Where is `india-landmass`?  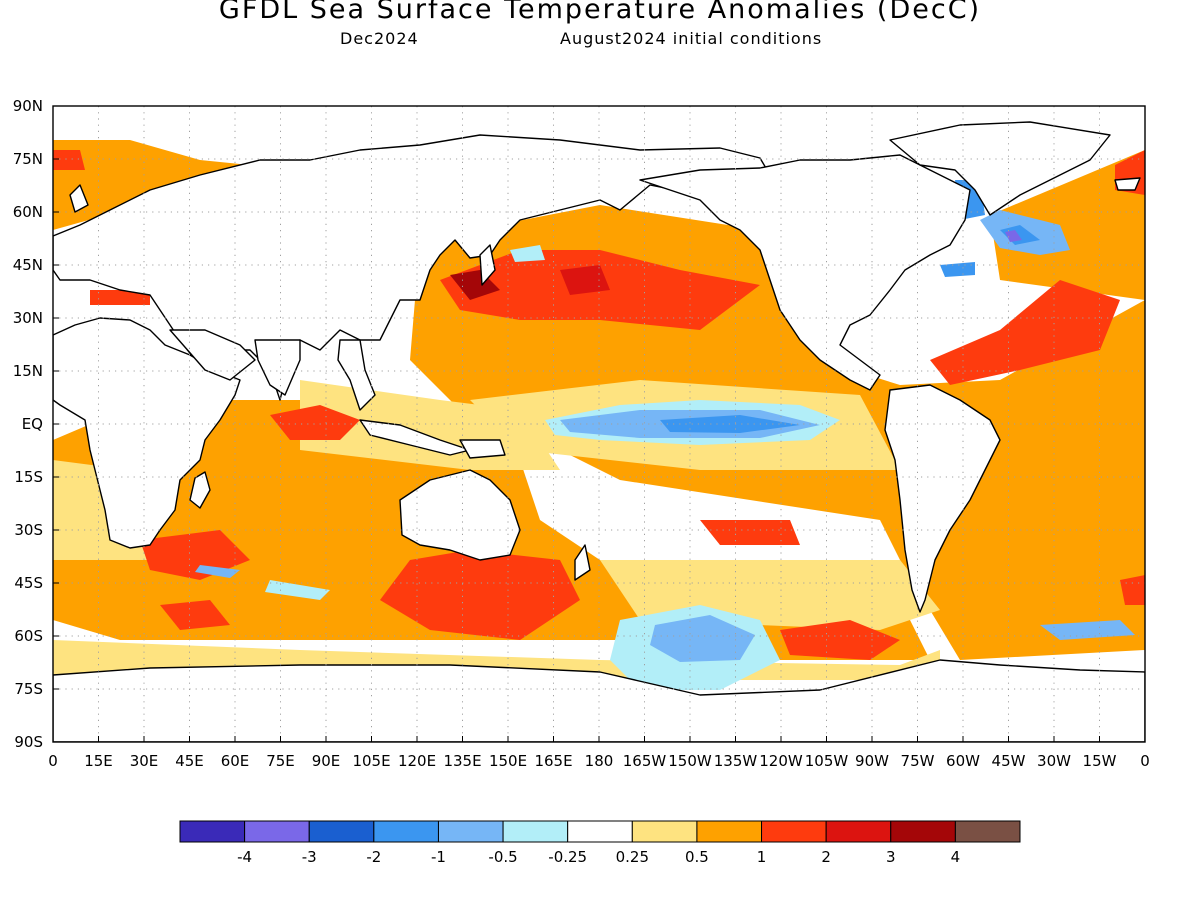 india-landmass is located at coordinates (277, 367).